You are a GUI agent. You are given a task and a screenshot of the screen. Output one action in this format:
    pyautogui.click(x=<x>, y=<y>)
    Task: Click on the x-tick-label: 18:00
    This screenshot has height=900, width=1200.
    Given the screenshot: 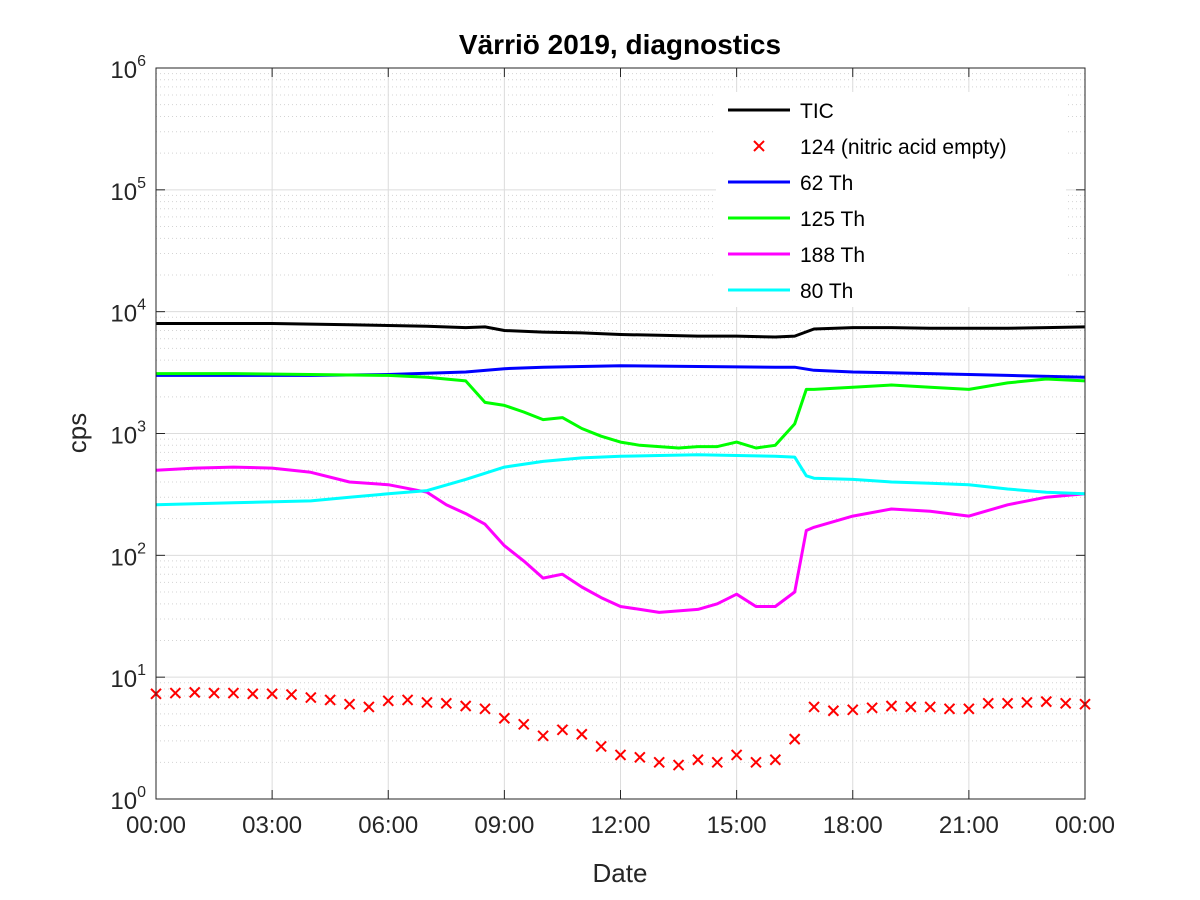 What is the action you would take?
    pyautogui.click(x=853, y=825)
    